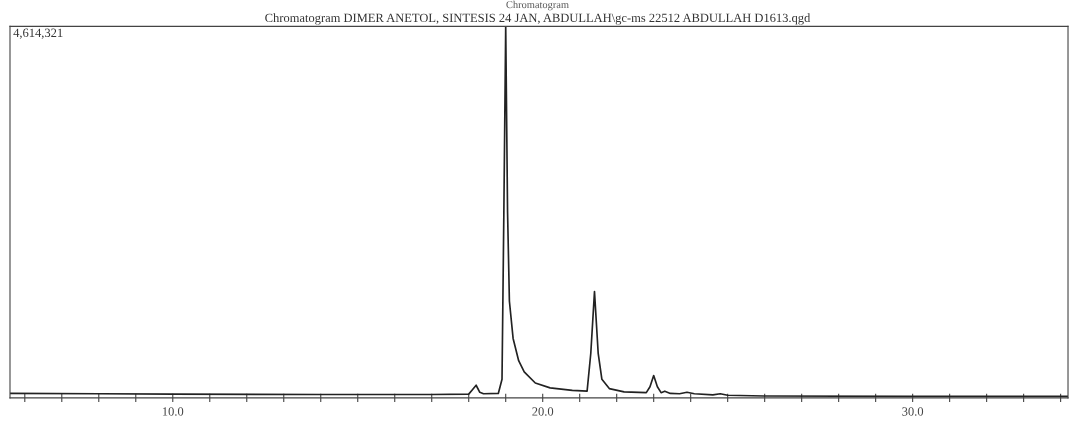 Image resolution: width=1075 pixels, height=432 pixels. Describe the element at coordinates (913, 411) in the screenshot. I see `x-tick-label: 30.0` at that location.